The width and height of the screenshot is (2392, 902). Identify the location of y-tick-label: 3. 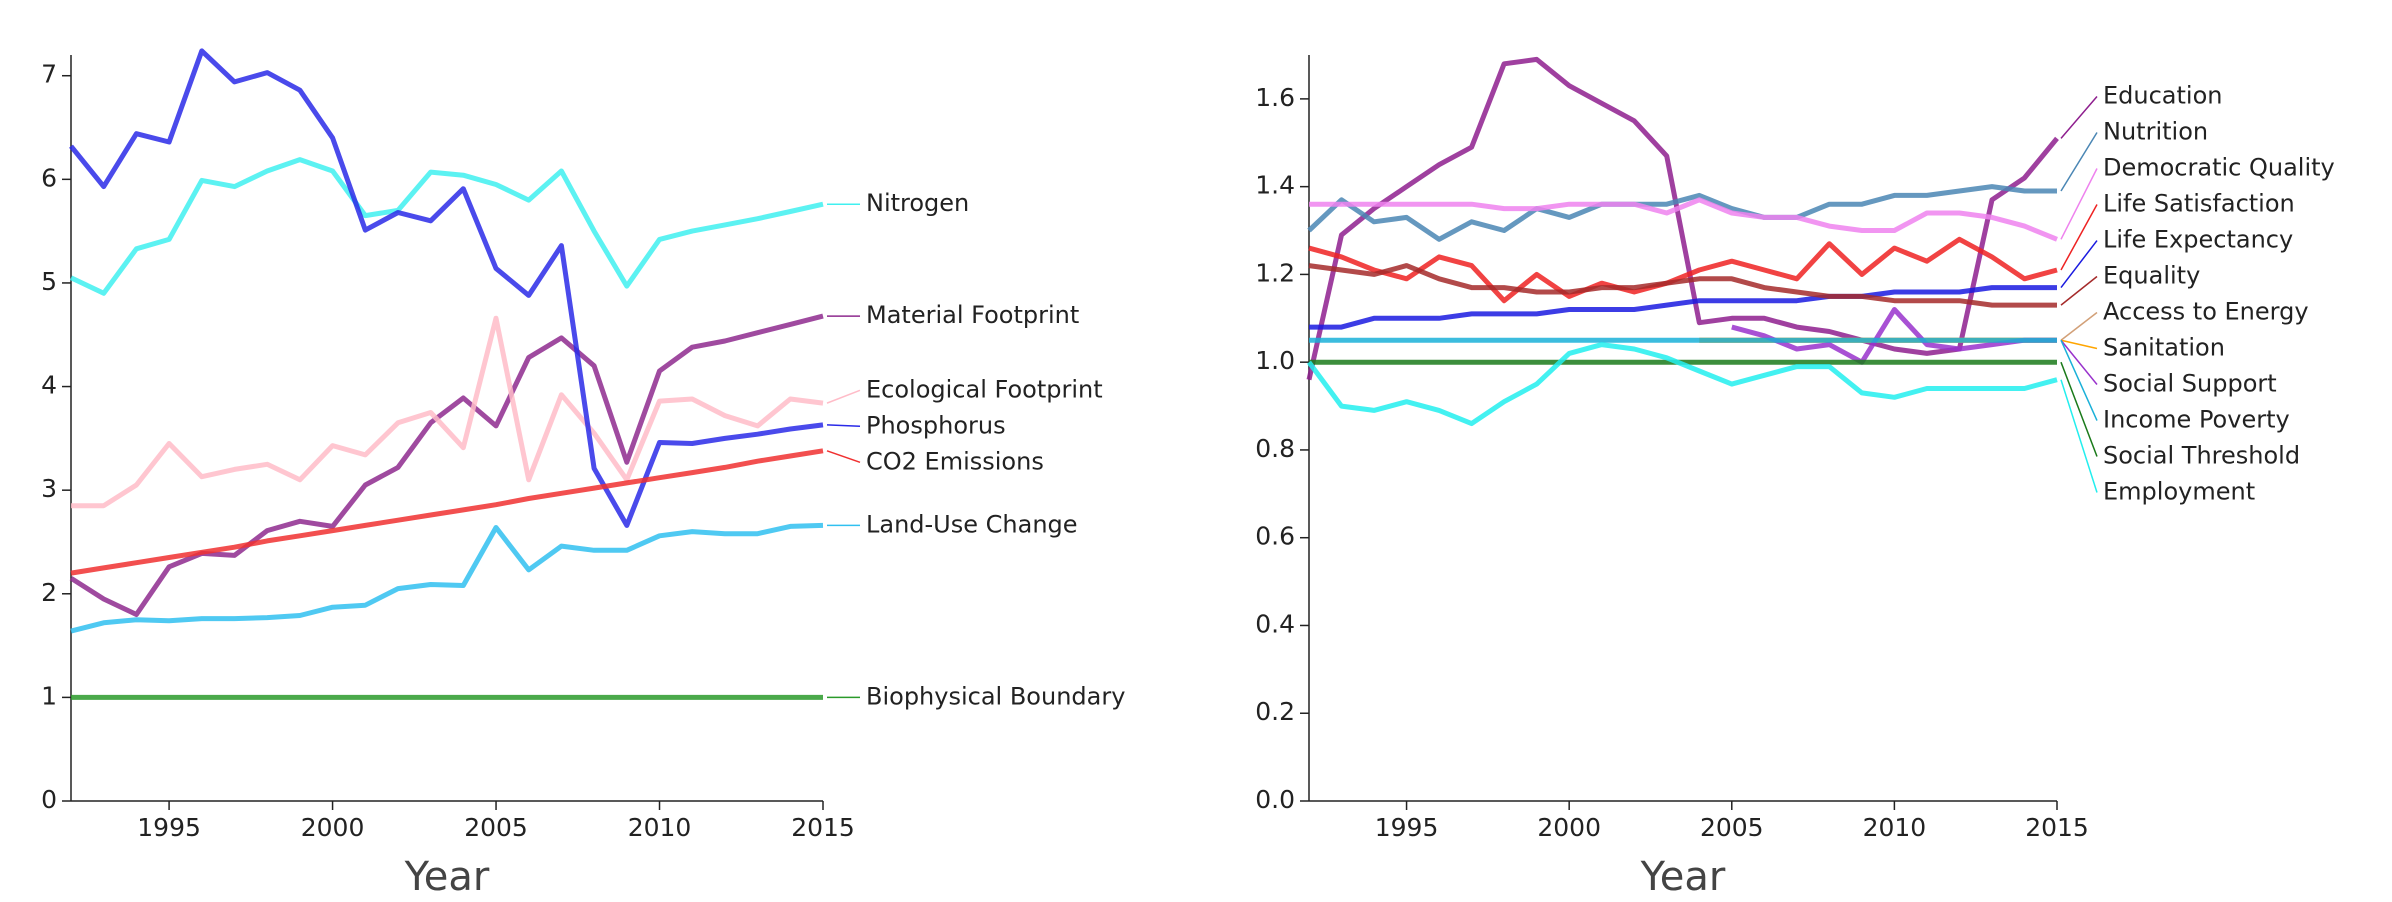
(49, 488).